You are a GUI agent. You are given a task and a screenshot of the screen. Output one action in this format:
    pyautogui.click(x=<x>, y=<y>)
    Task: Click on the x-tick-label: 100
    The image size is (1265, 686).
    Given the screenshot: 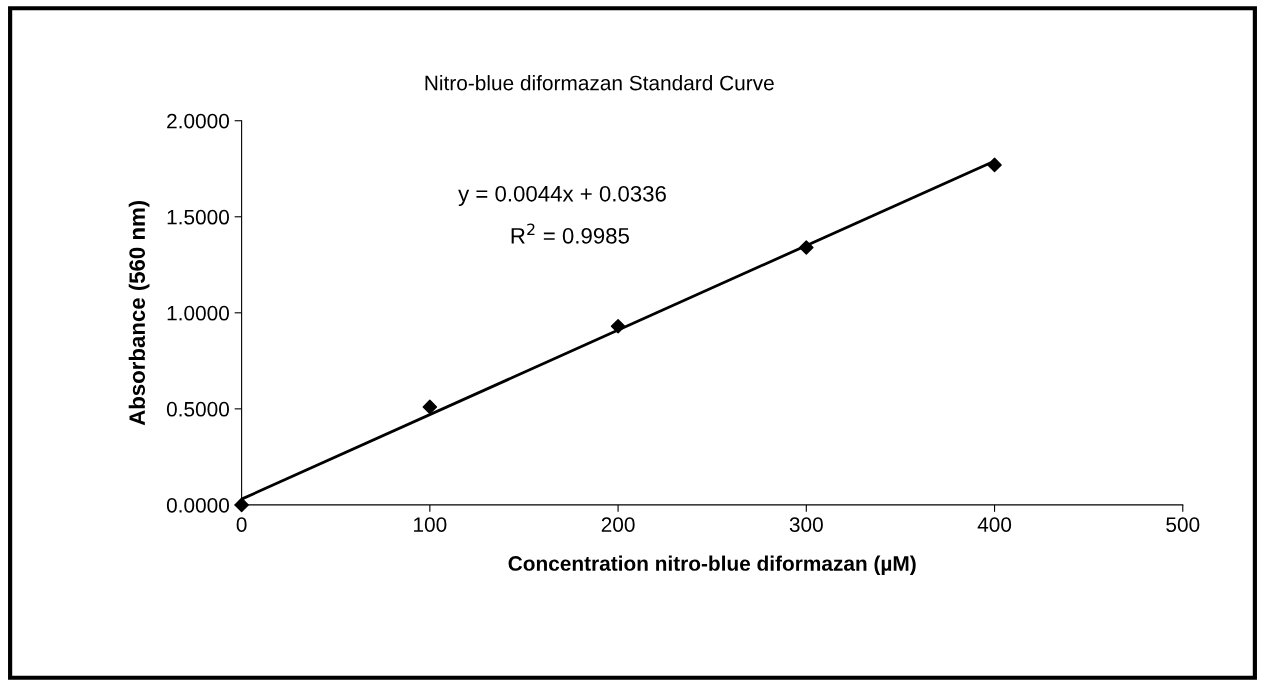 What is the action you would take?
    pyautogui.click(x=430, y=524)
    